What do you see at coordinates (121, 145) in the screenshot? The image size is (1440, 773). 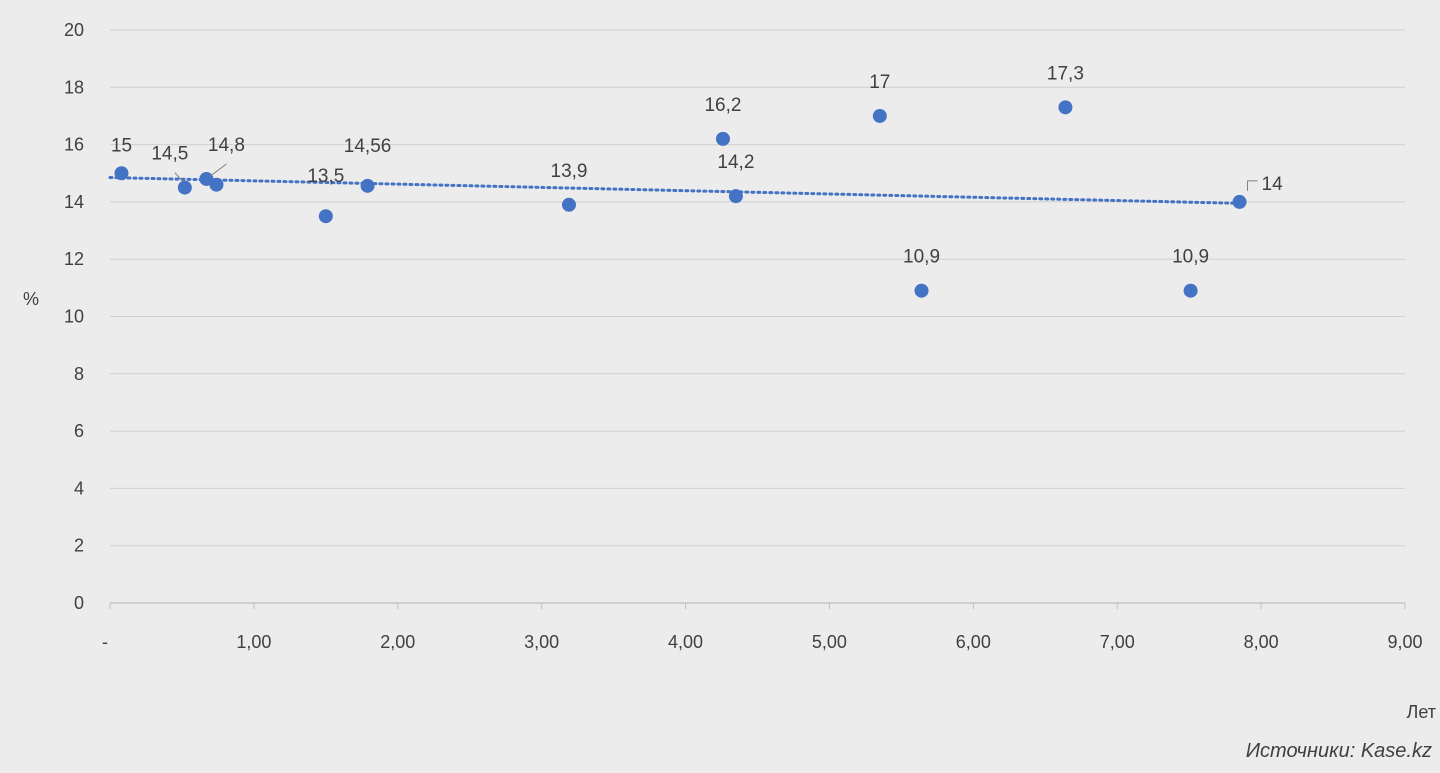 I see `data-label: 15` at bounding box center [121, 145].